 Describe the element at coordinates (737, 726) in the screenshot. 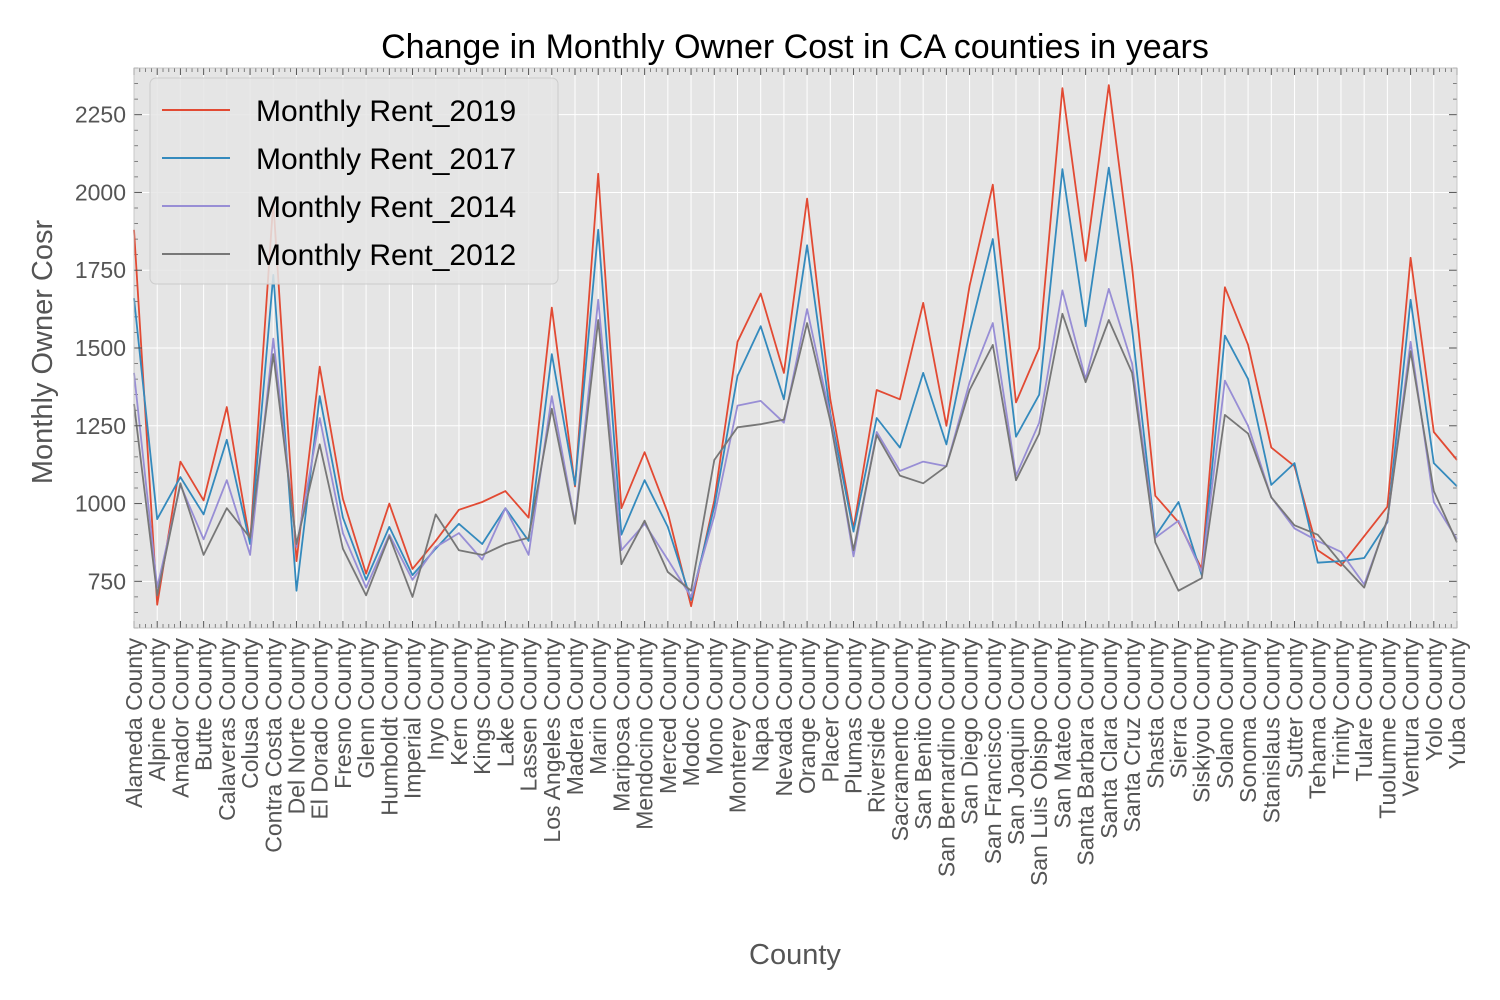

I see `x-tick-label: Monterey County` at that location.